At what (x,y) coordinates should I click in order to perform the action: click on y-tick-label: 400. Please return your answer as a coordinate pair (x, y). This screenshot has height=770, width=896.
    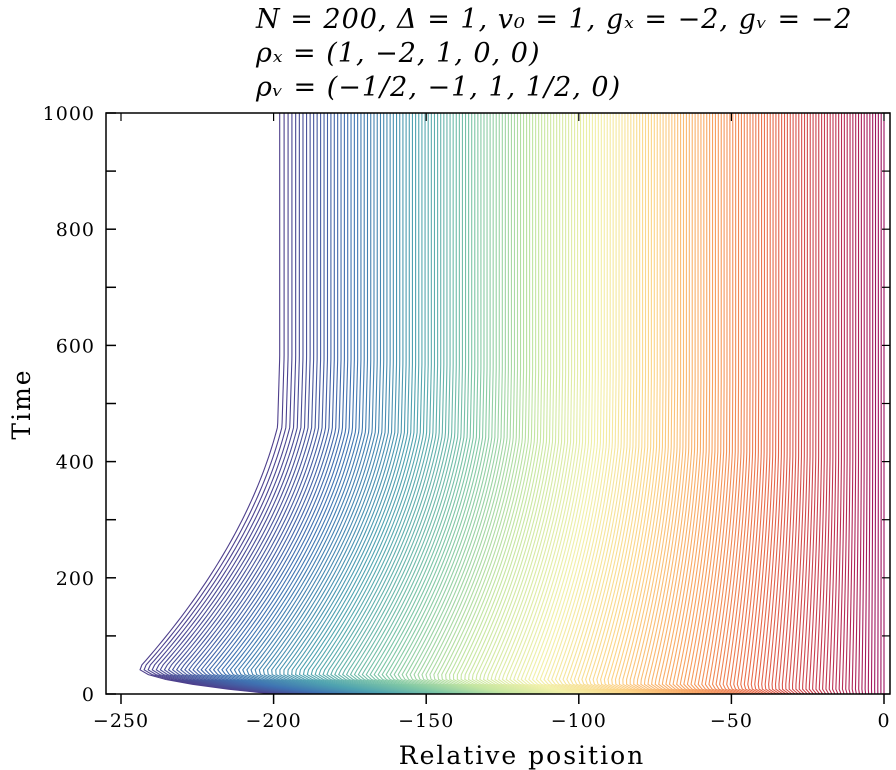
    Looking at the image, I should click on (75, 463).